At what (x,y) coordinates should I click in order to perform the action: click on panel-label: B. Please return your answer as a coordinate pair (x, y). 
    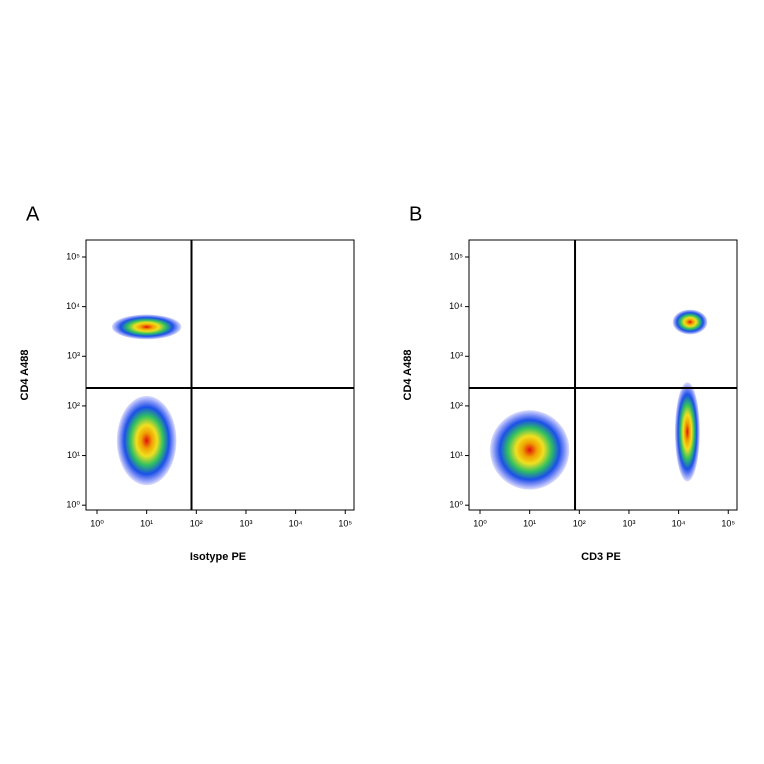
    Looking at the image, I should click on (415, 214).